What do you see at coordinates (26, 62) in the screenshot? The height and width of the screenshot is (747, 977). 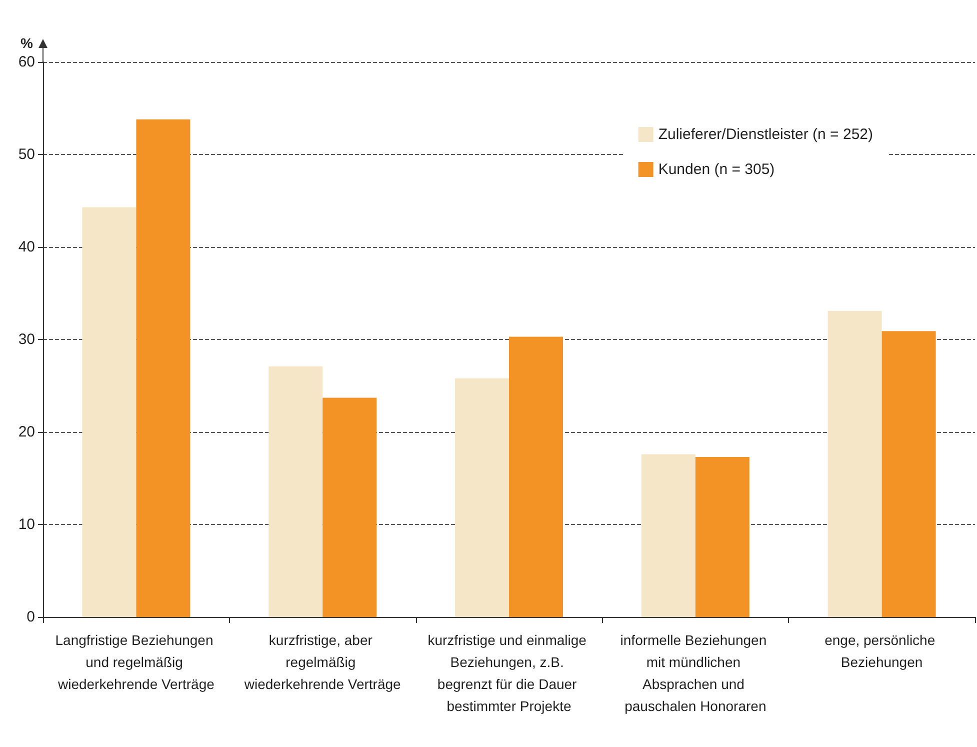 I see `y-tick-label: 60` at bounding box center [26, 62].